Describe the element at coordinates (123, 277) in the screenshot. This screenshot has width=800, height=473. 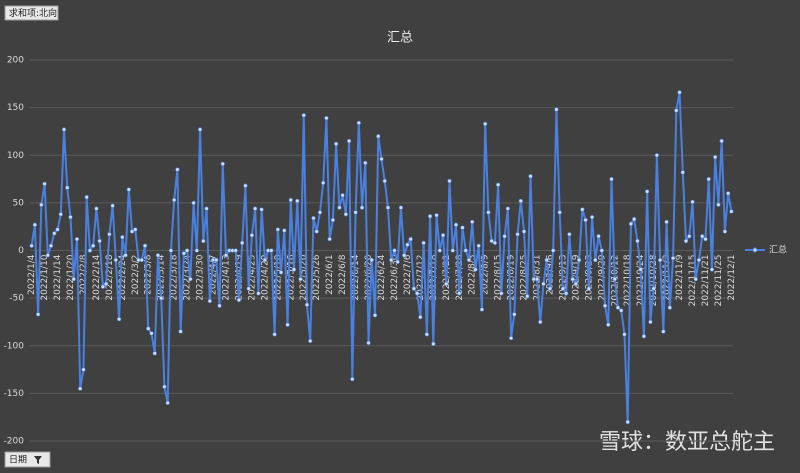
I see `x-tick-label: 2022/2/24` at that location.